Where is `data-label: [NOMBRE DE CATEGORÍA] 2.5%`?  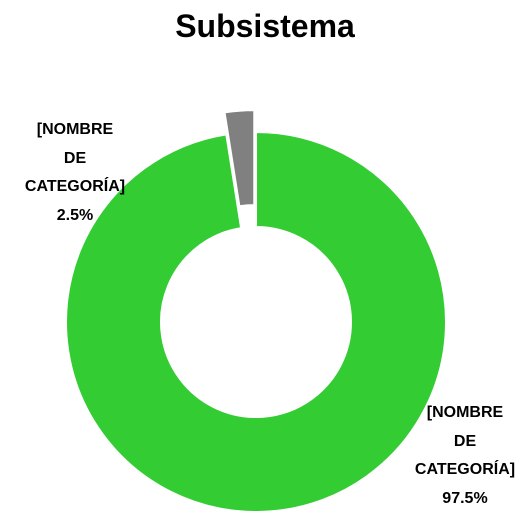 data-label: [NOMBRE DE CATEGORÍA] 2.5% is located at coordinates (75, 173).